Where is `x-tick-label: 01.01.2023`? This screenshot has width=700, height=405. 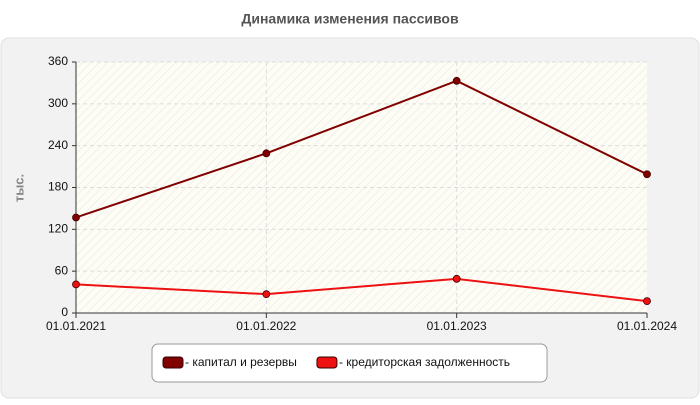 x-tick-label: 01.01.2023 is located at coordinates (457, 326).